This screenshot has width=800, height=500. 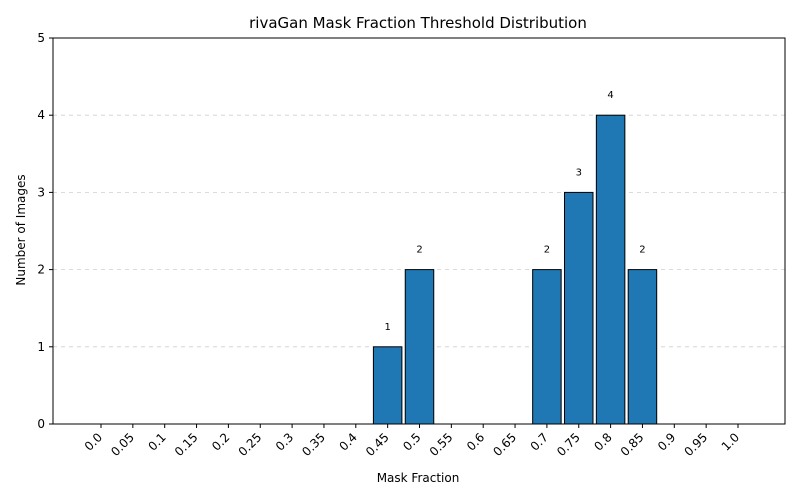 I want to click on x-tick-label: 0.6, so click(x=475, y=441).